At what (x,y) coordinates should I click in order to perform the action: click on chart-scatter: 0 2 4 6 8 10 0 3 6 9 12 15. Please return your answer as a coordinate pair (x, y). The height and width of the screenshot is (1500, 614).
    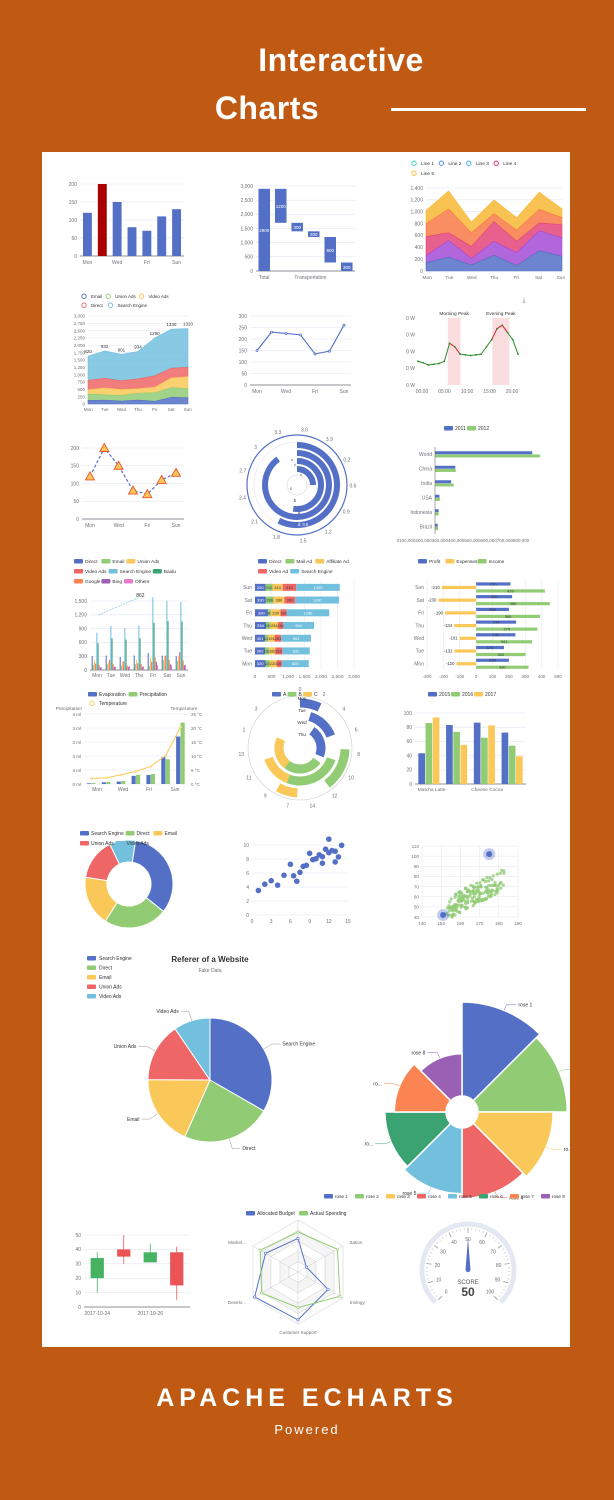
    Looking at the image, I should click on (297, 880).